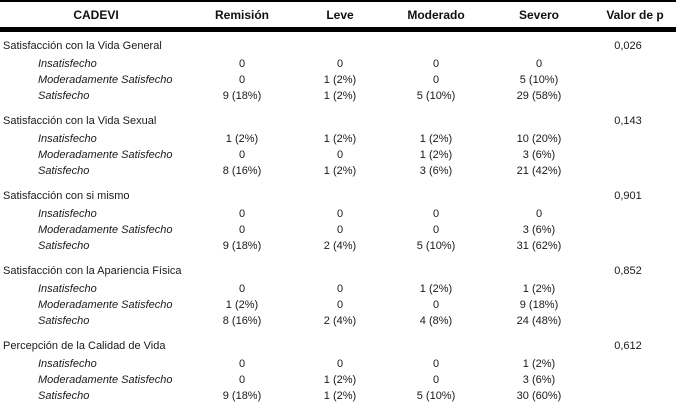 Image resolution: width=676 pixels, height=406 pixels. What do you see at coordinates (297, 43) in the screenshot?
I see `section-title: Satisfacción con la Vida General` at bounding box center [297, 43].